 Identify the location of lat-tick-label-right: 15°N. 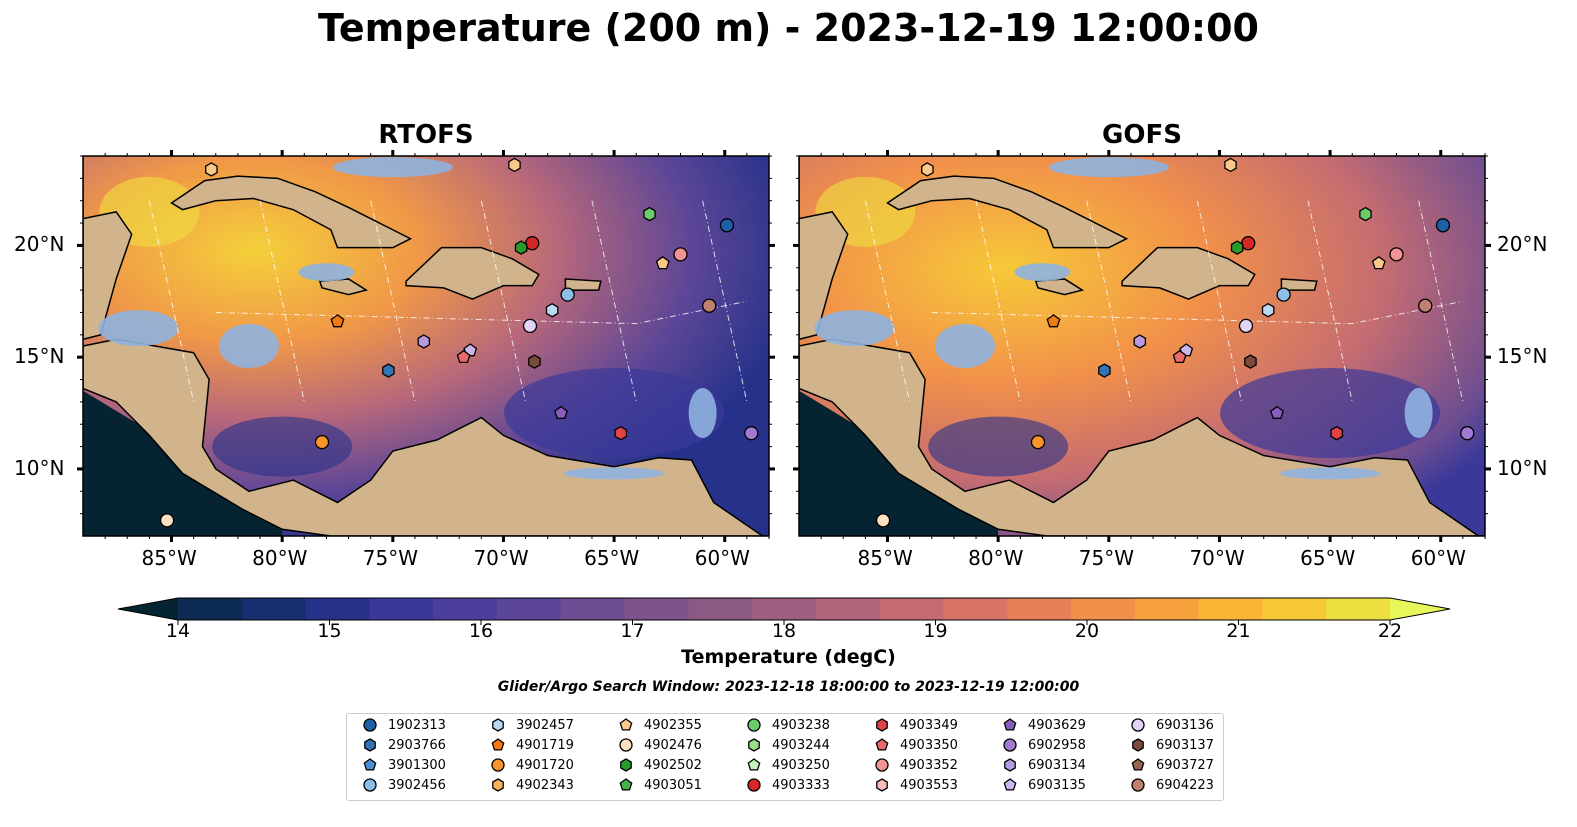
(1522, 356).